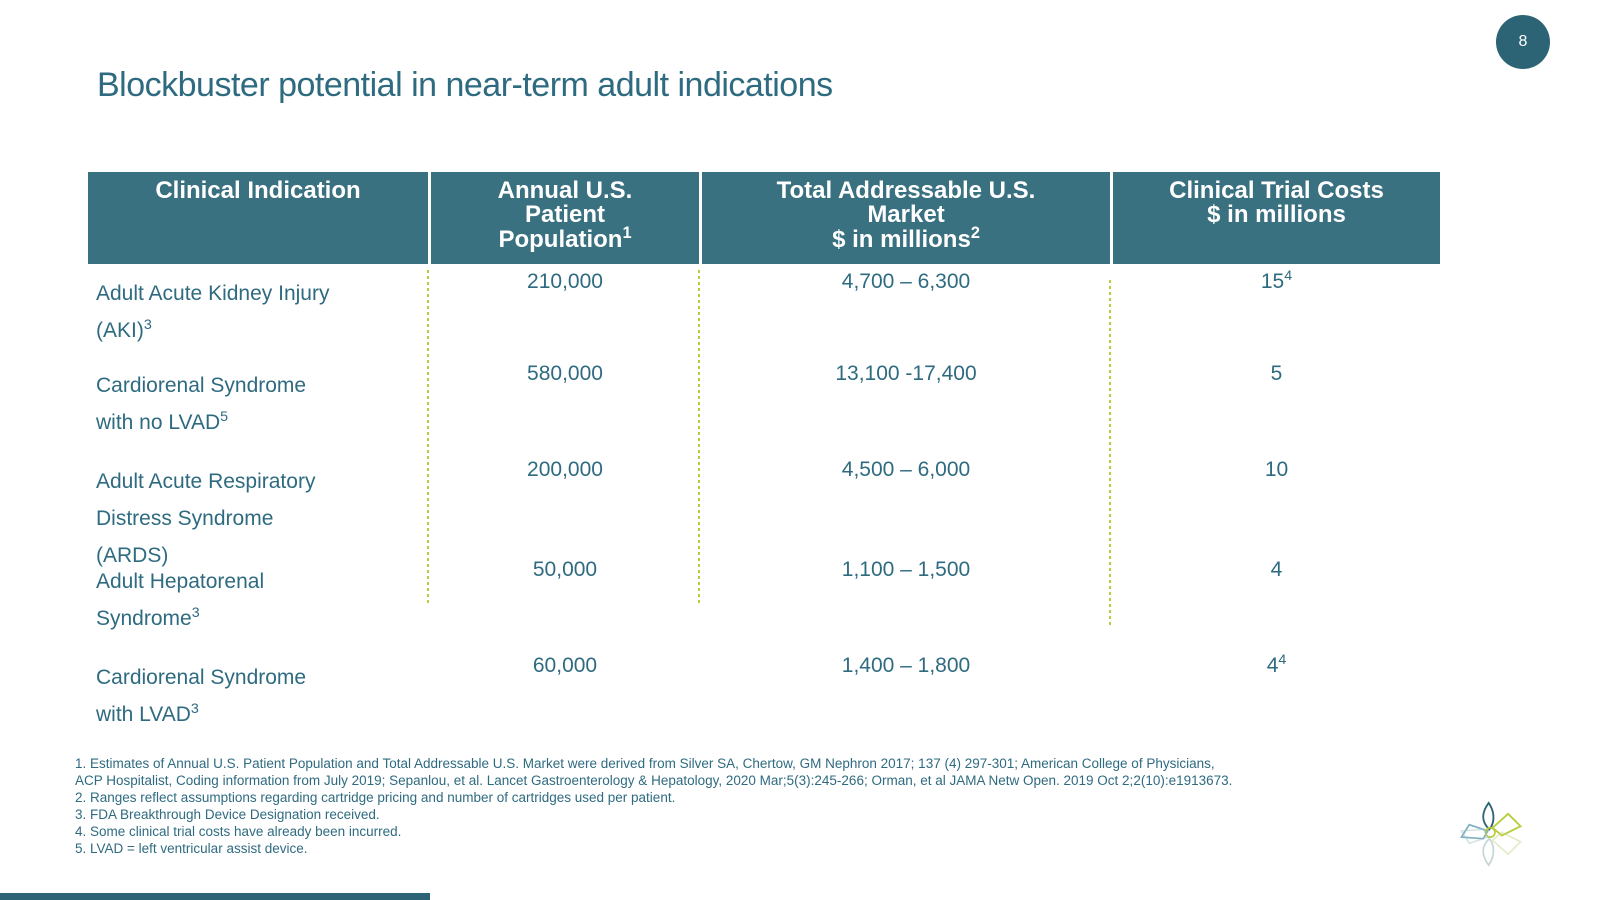  Describe the element at coordinates (565, 665) in the screenshot. I see `cell-population-crs-lvad: 60,000` at that location.